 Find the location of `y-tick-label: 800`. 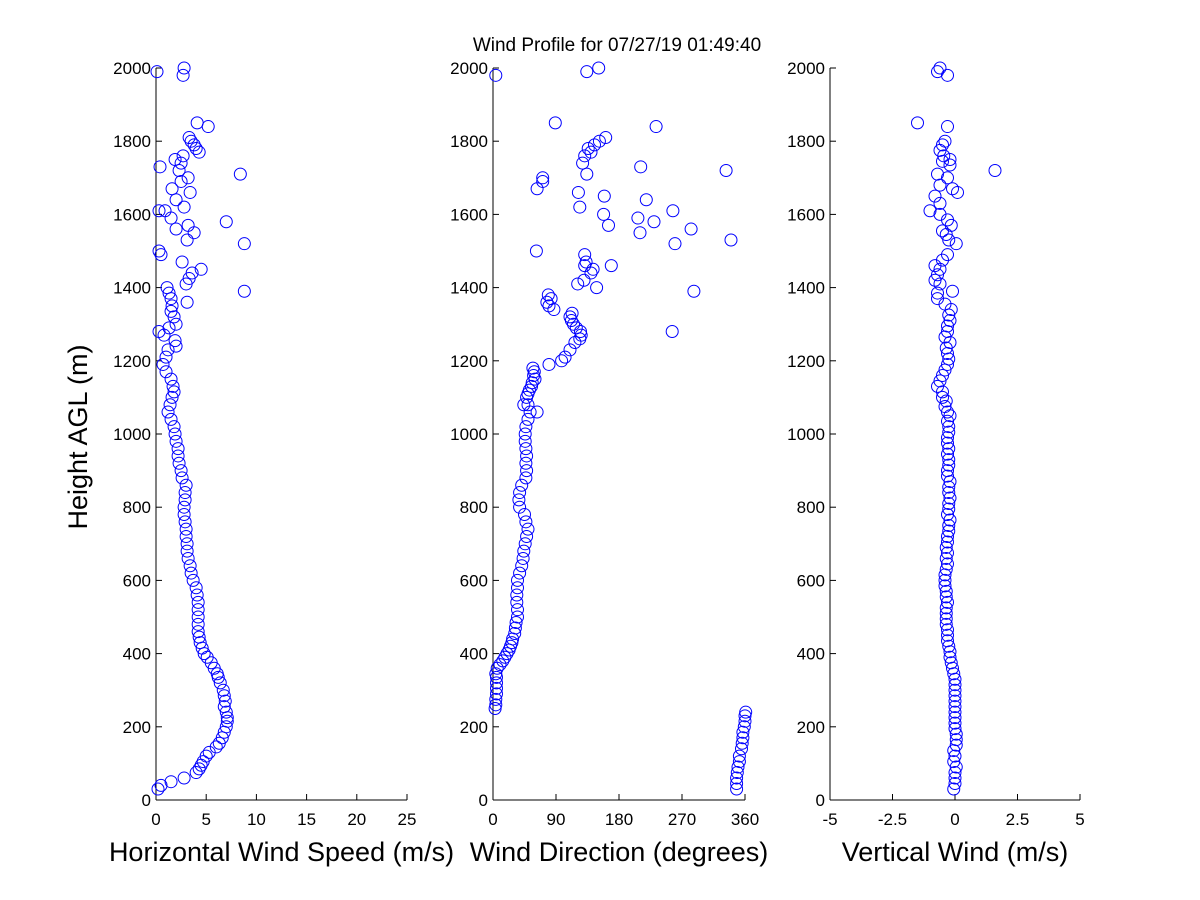

y-tick-label: 800 is located at coordinates (811, 507).